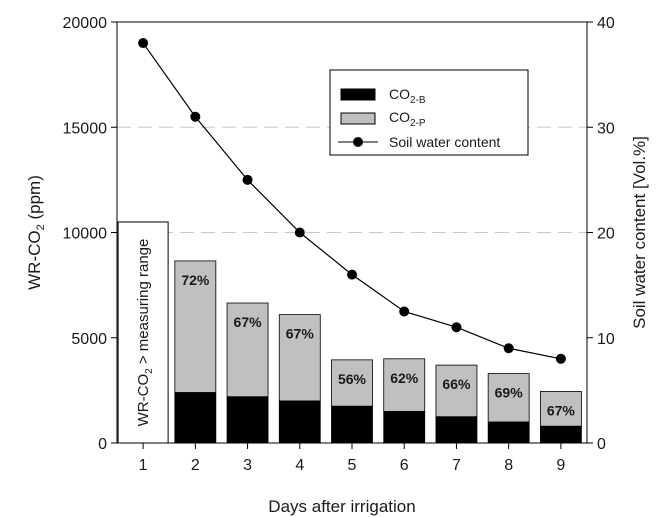 The width and height of the screenshot is (662, 517). I want to click on day1-out-of-range-box: WR-CO2 > measuring range, so click(143, 332).